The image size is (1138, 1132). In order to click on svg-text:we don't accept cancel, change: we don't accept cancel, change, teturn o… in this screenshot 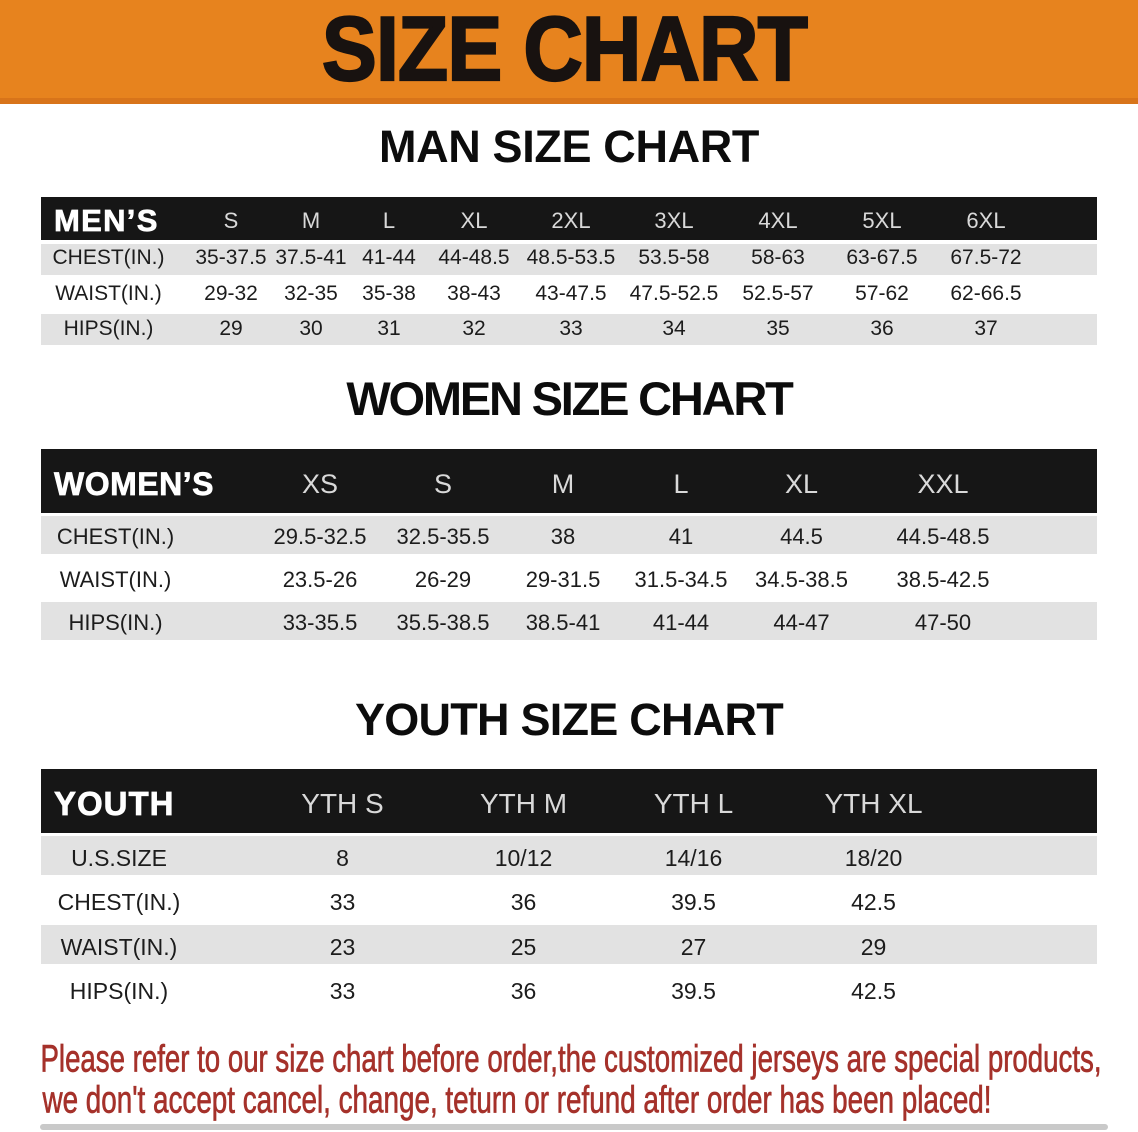, I will do `click(517, 1101)`.